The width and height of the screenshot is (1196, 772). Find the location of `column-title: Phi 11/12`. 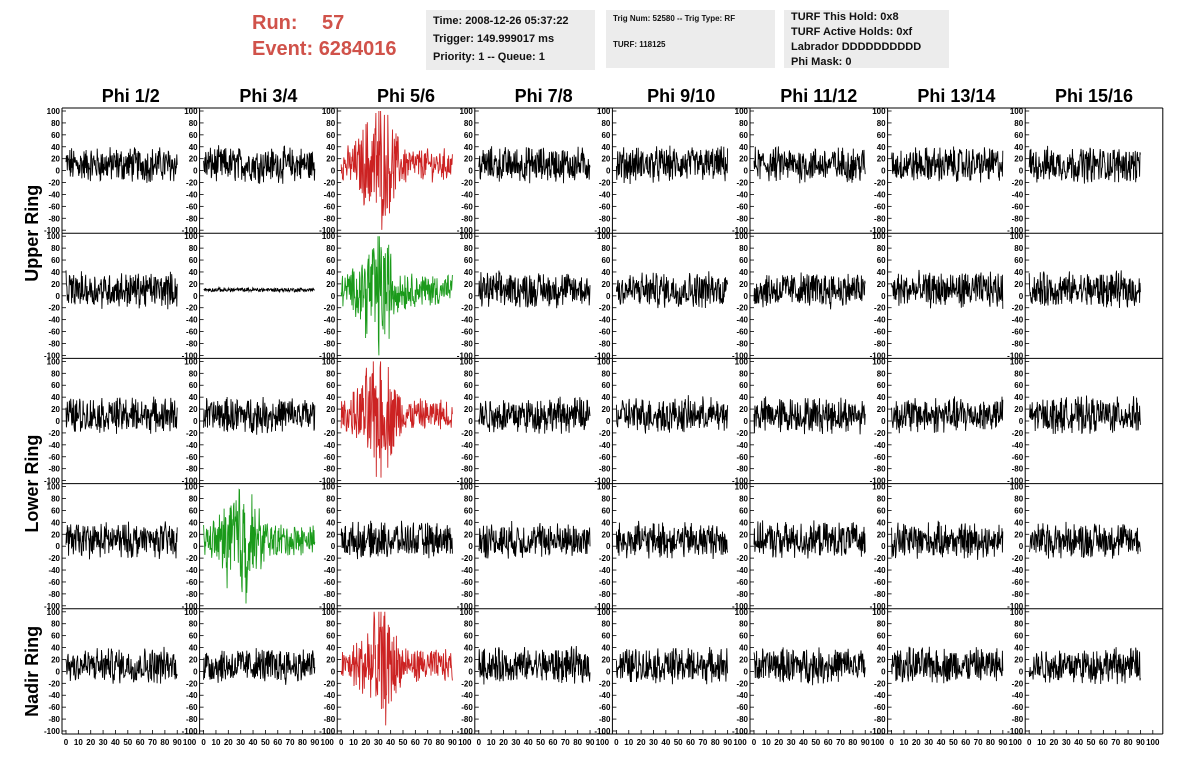

column-title: Phi 11/12 is located at coordinates (818, 96).